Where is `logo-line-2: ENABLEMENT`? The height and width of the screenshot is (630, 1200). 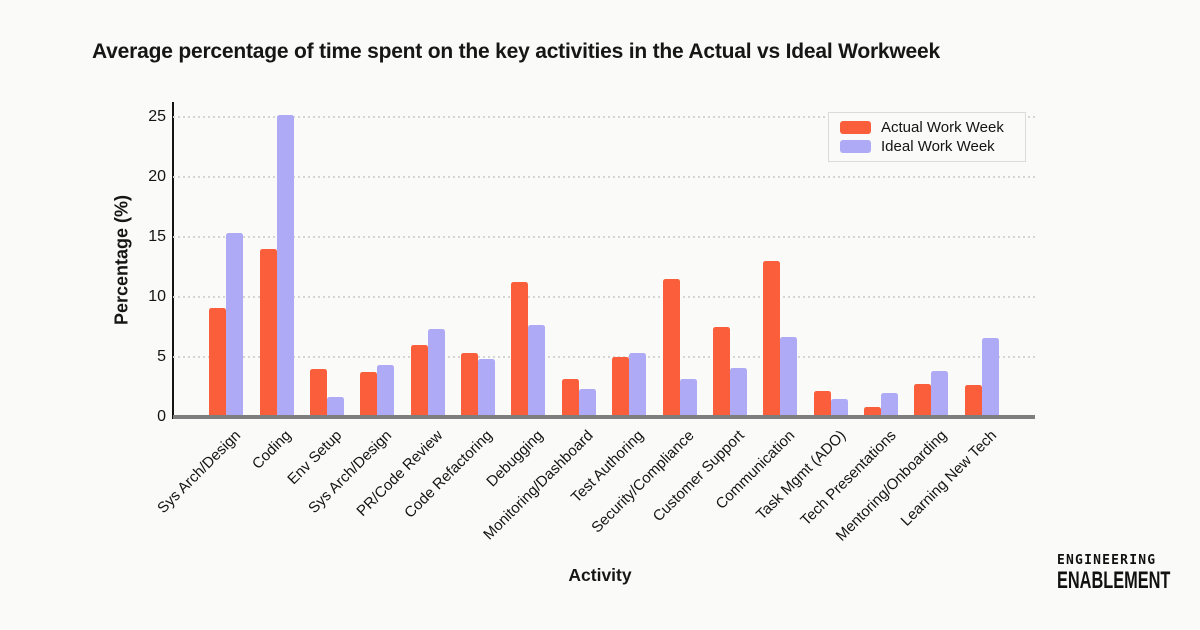
logo-line-2: ENABLEMENT is located at coordinates (1114, 580).